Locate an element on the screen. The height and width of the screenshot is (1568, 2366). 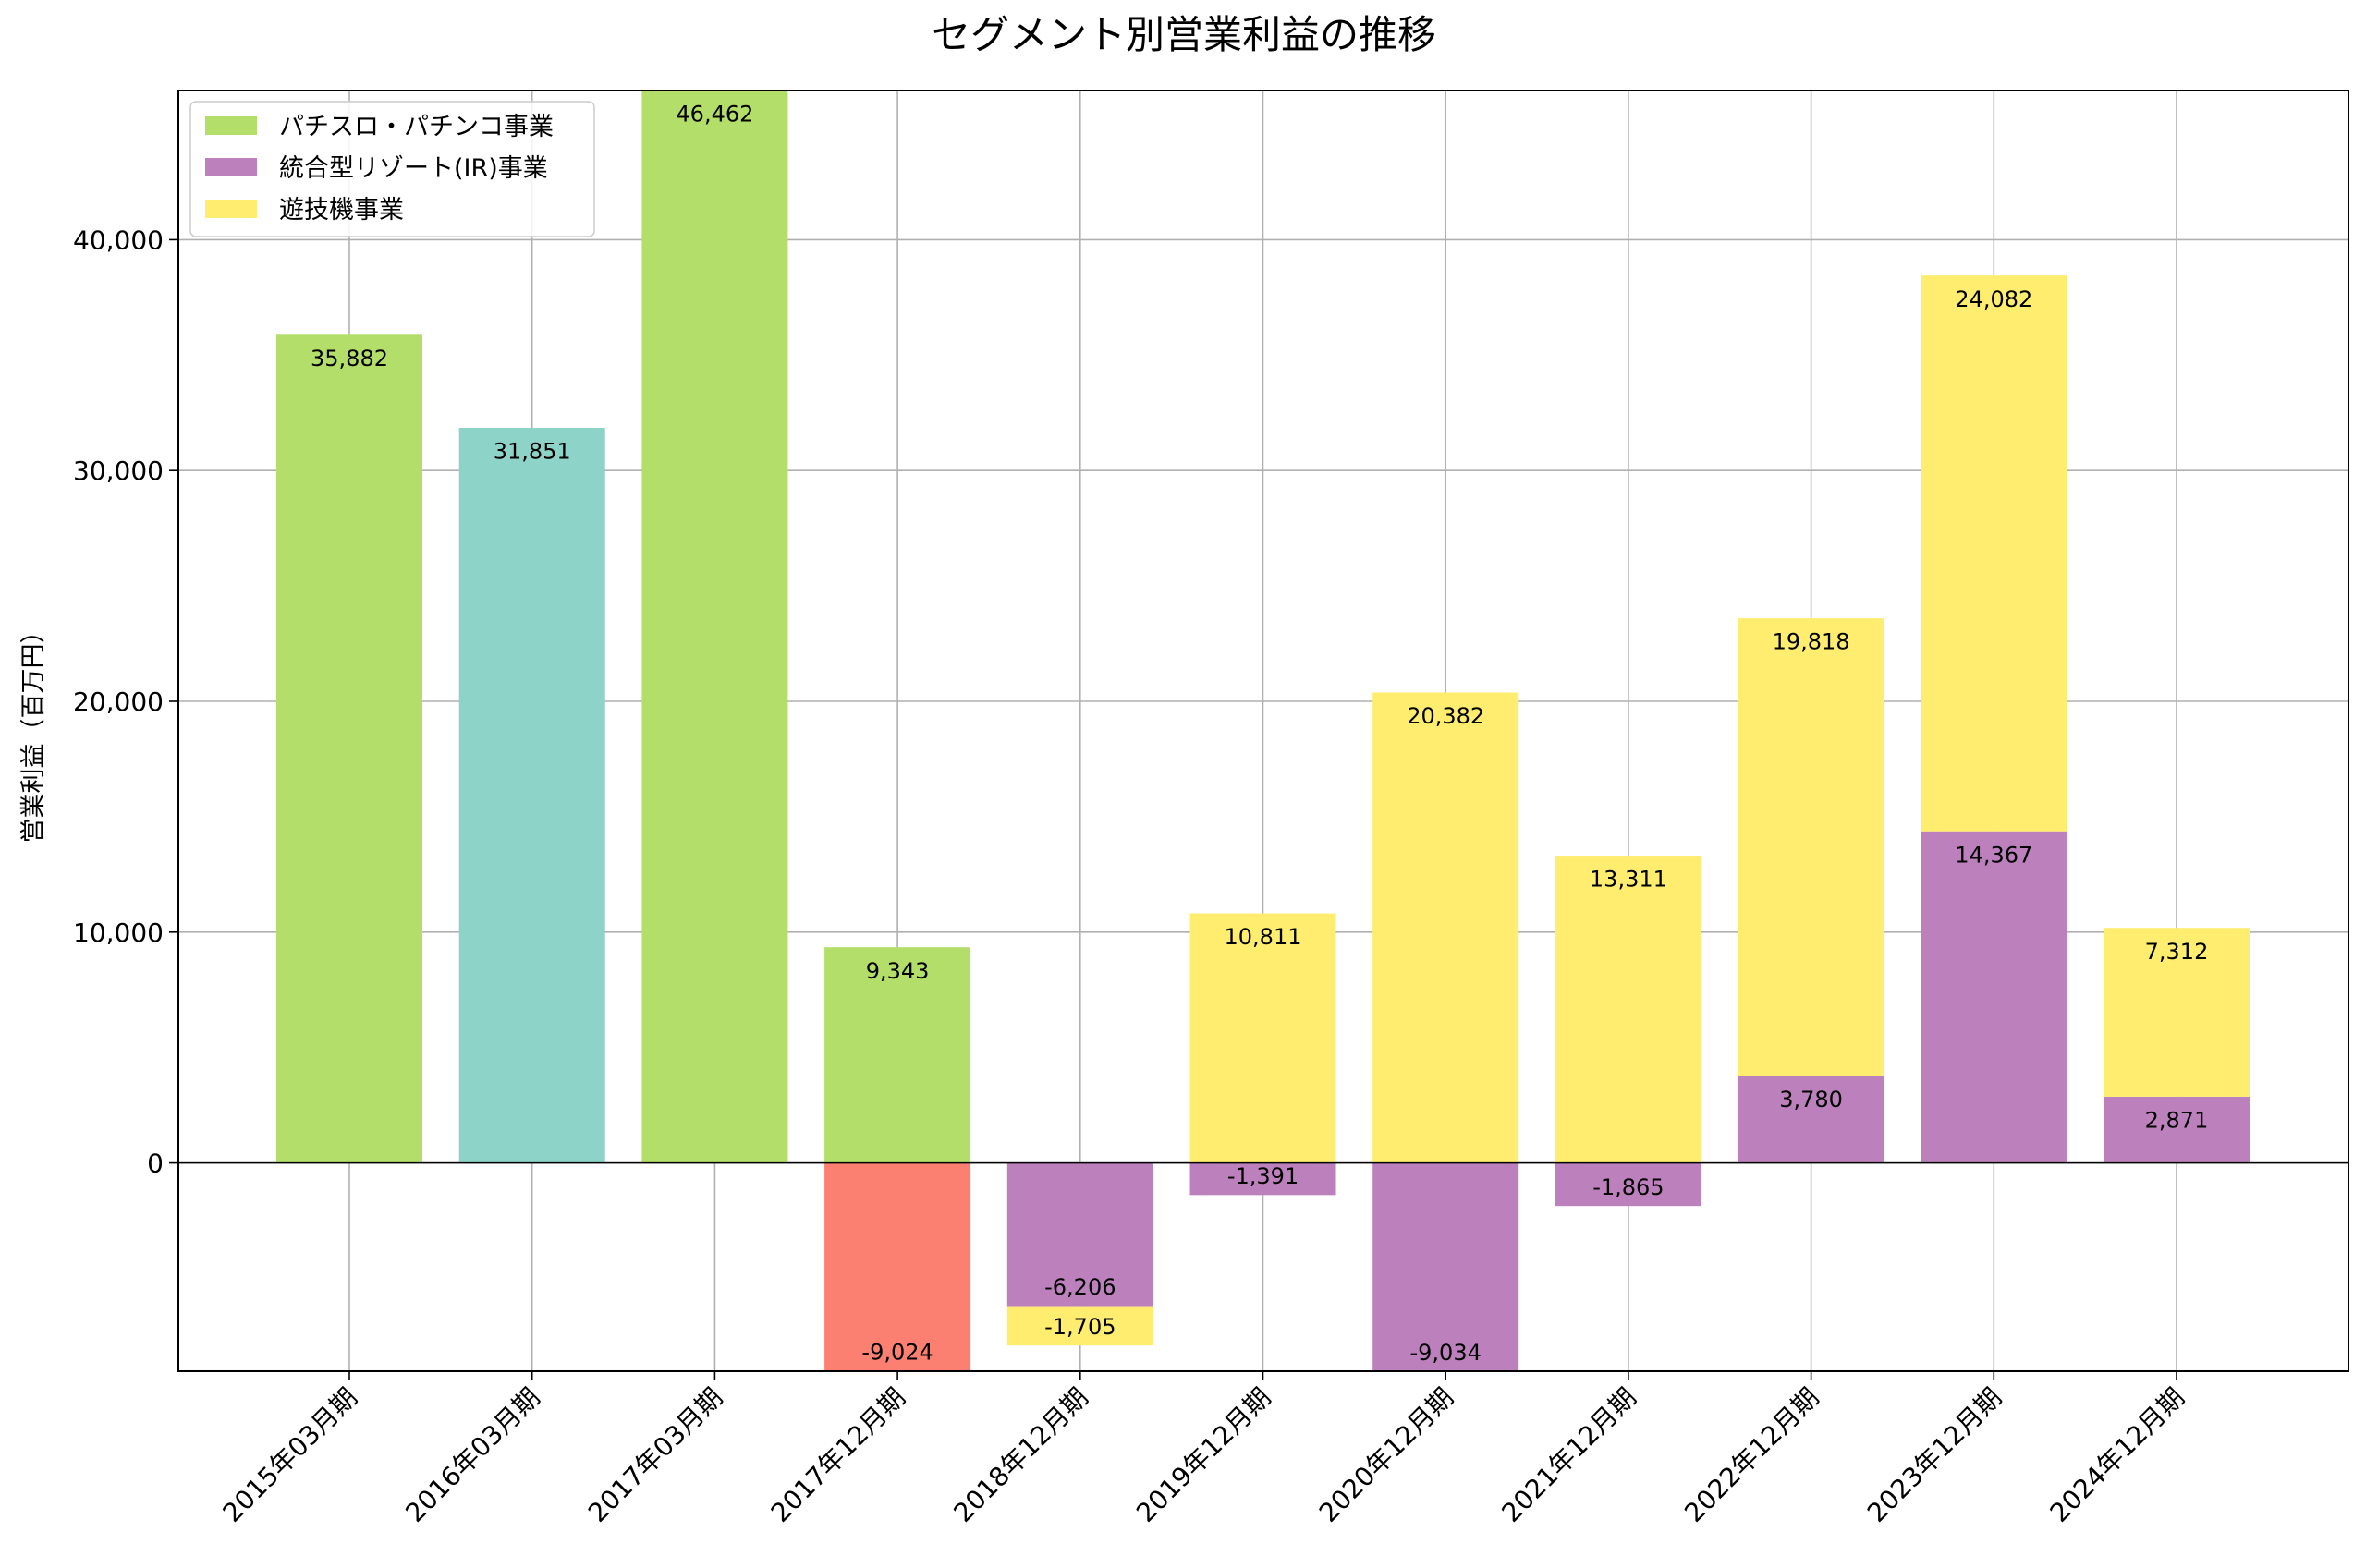
legend-entry-label: パチスロ・パチンコ事業 is located at coordinates (417, 127).